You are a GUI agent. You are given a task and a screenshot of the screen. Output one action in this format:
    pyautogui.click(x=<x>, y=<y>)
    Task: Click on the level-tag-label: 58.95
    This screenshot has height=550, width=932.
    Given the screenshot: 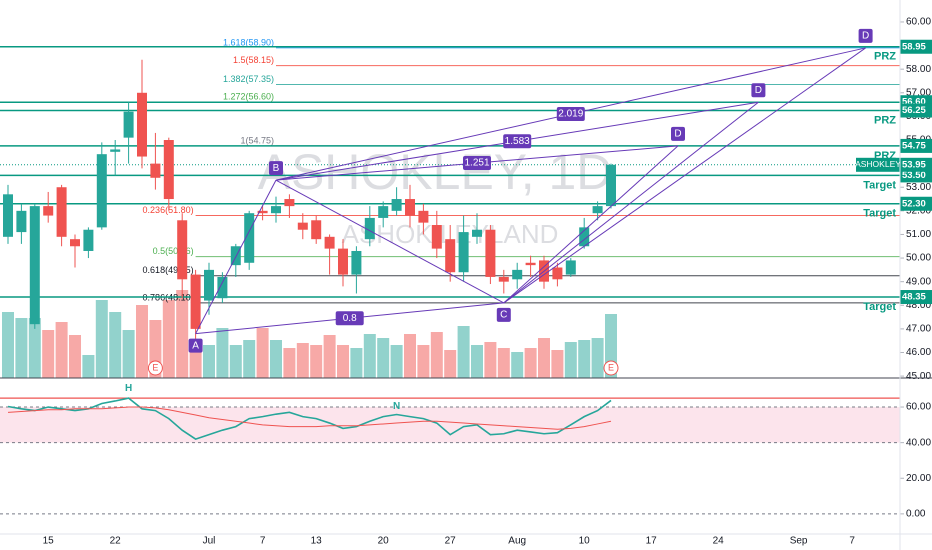 What is the action you would take?
    pyautogui.click(x=914, y=46)
    